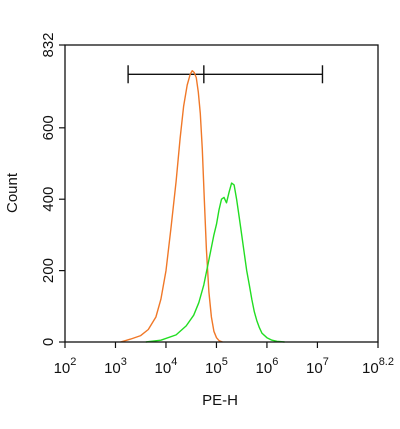 The image size is (400, 429). Describe the element at coordinates (326, 362) in the screenshot. I see `x-tick-exponent: 7` at that location.